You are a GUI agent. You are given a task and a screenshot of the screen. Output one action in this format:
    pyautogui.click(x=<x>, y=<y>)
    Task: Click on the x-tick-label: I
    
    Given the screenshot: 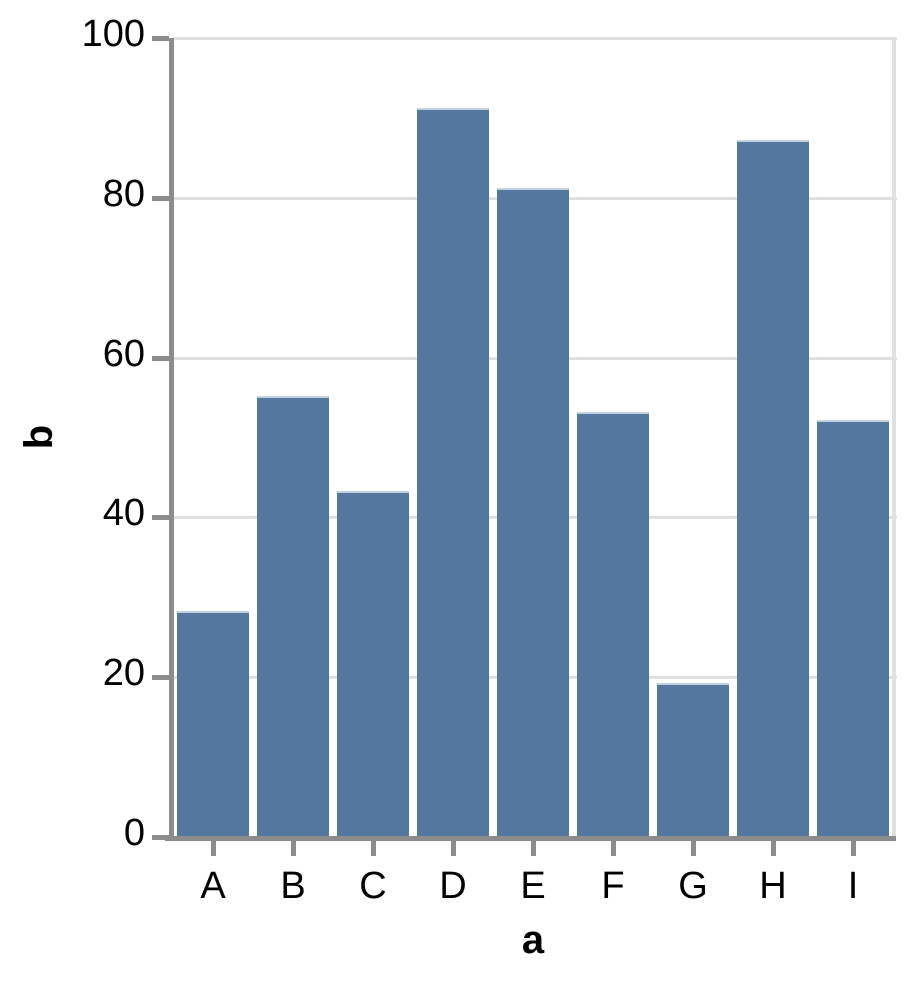 What is the action you would take?
    pyautogui.click(x=853, y=886)
    